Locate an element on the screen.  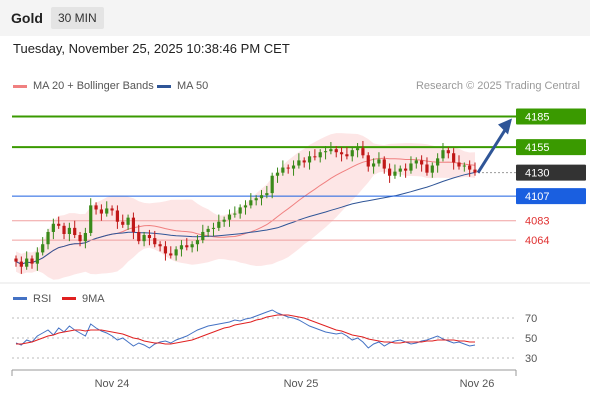
rsi-line is located at coordinates (245, 329).